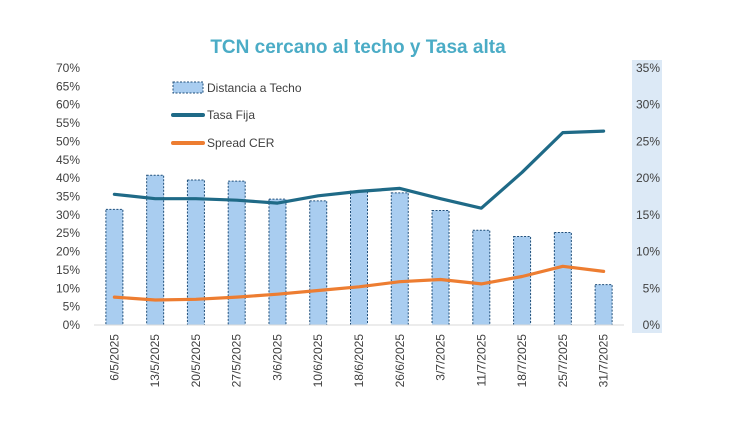  I want to click on right-axis-tick-label: 35%, so click(648, 68).